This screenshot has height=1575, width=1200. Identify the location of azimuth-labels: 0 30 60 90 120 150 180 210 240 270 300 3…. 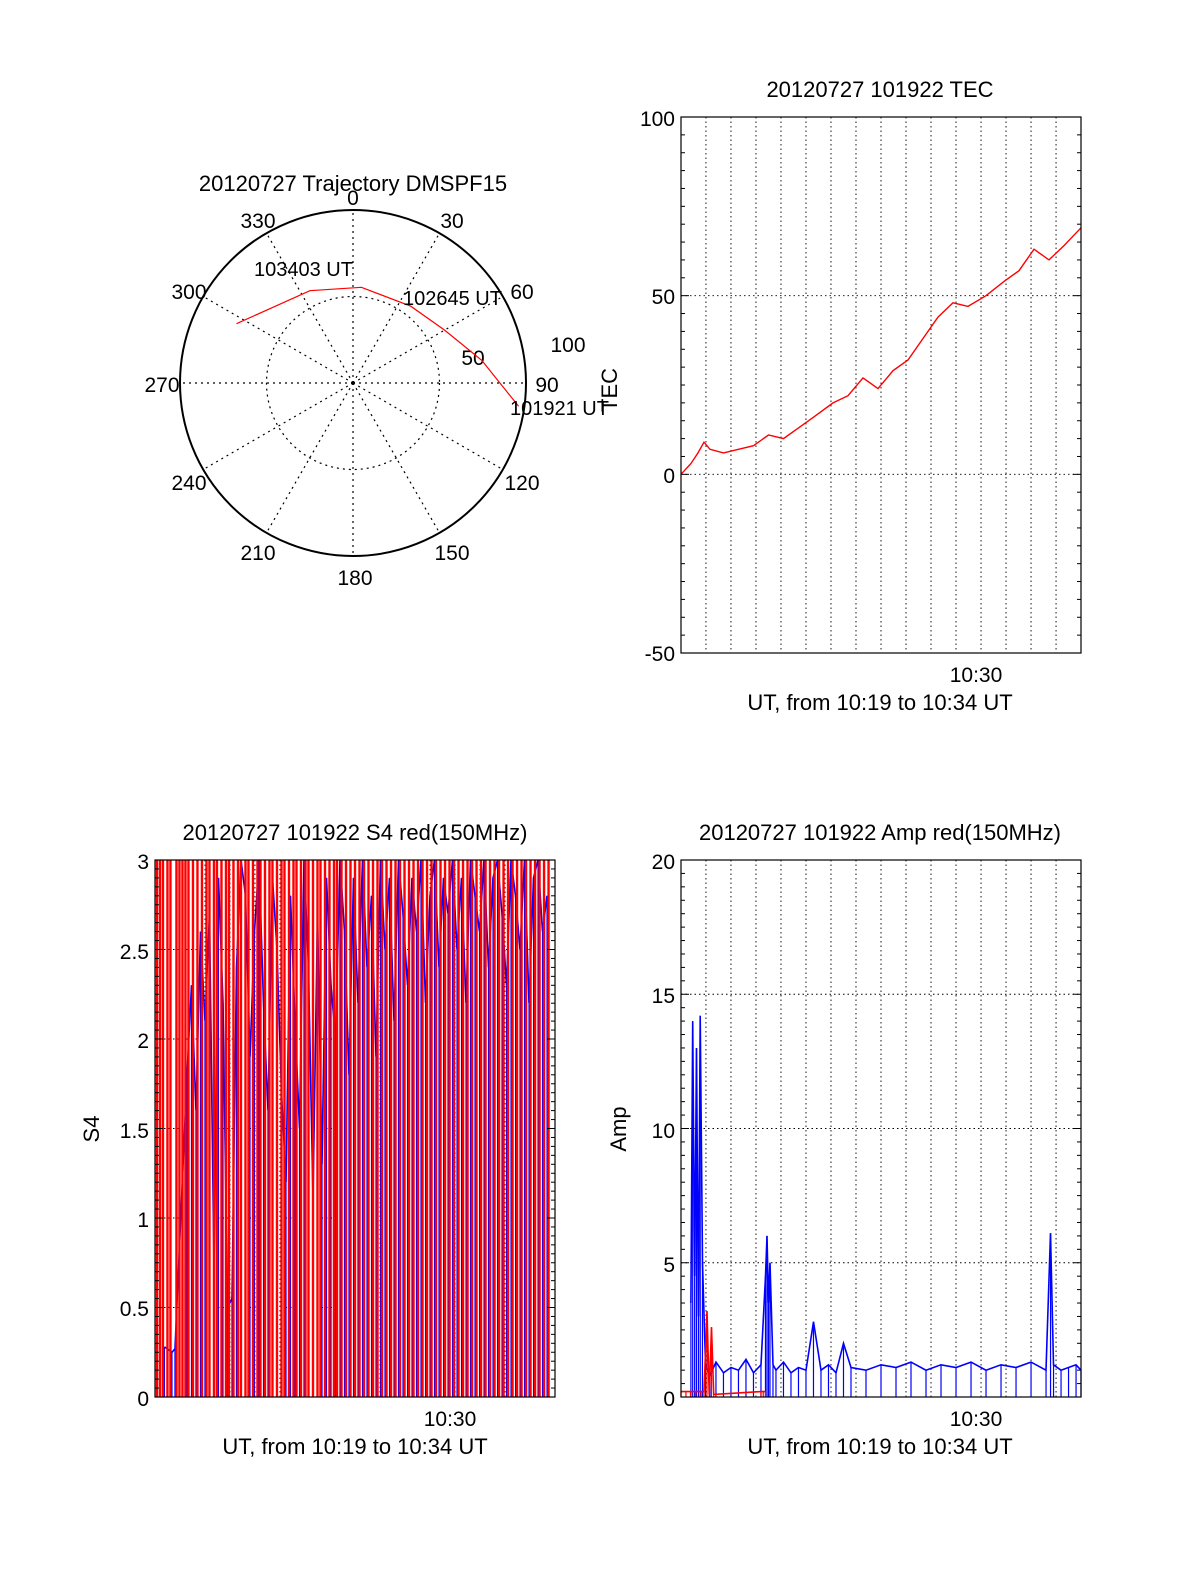
(351, 388).